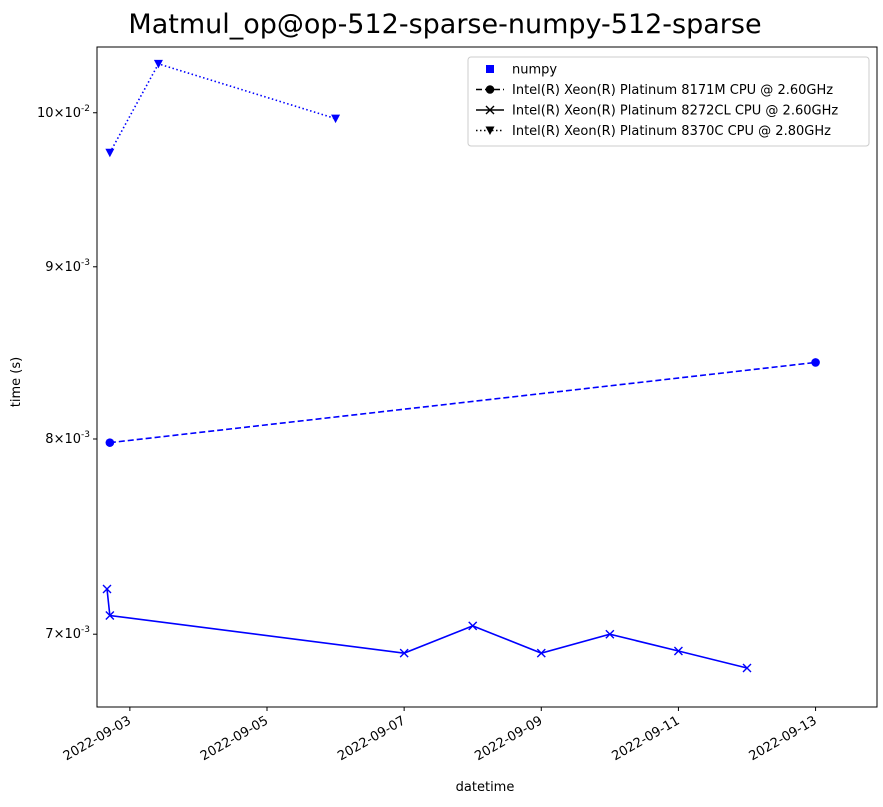  Describe the element at coordinates (67, 438) in the screenshot. I see `y-tick-label: 8×10-3` at that location.